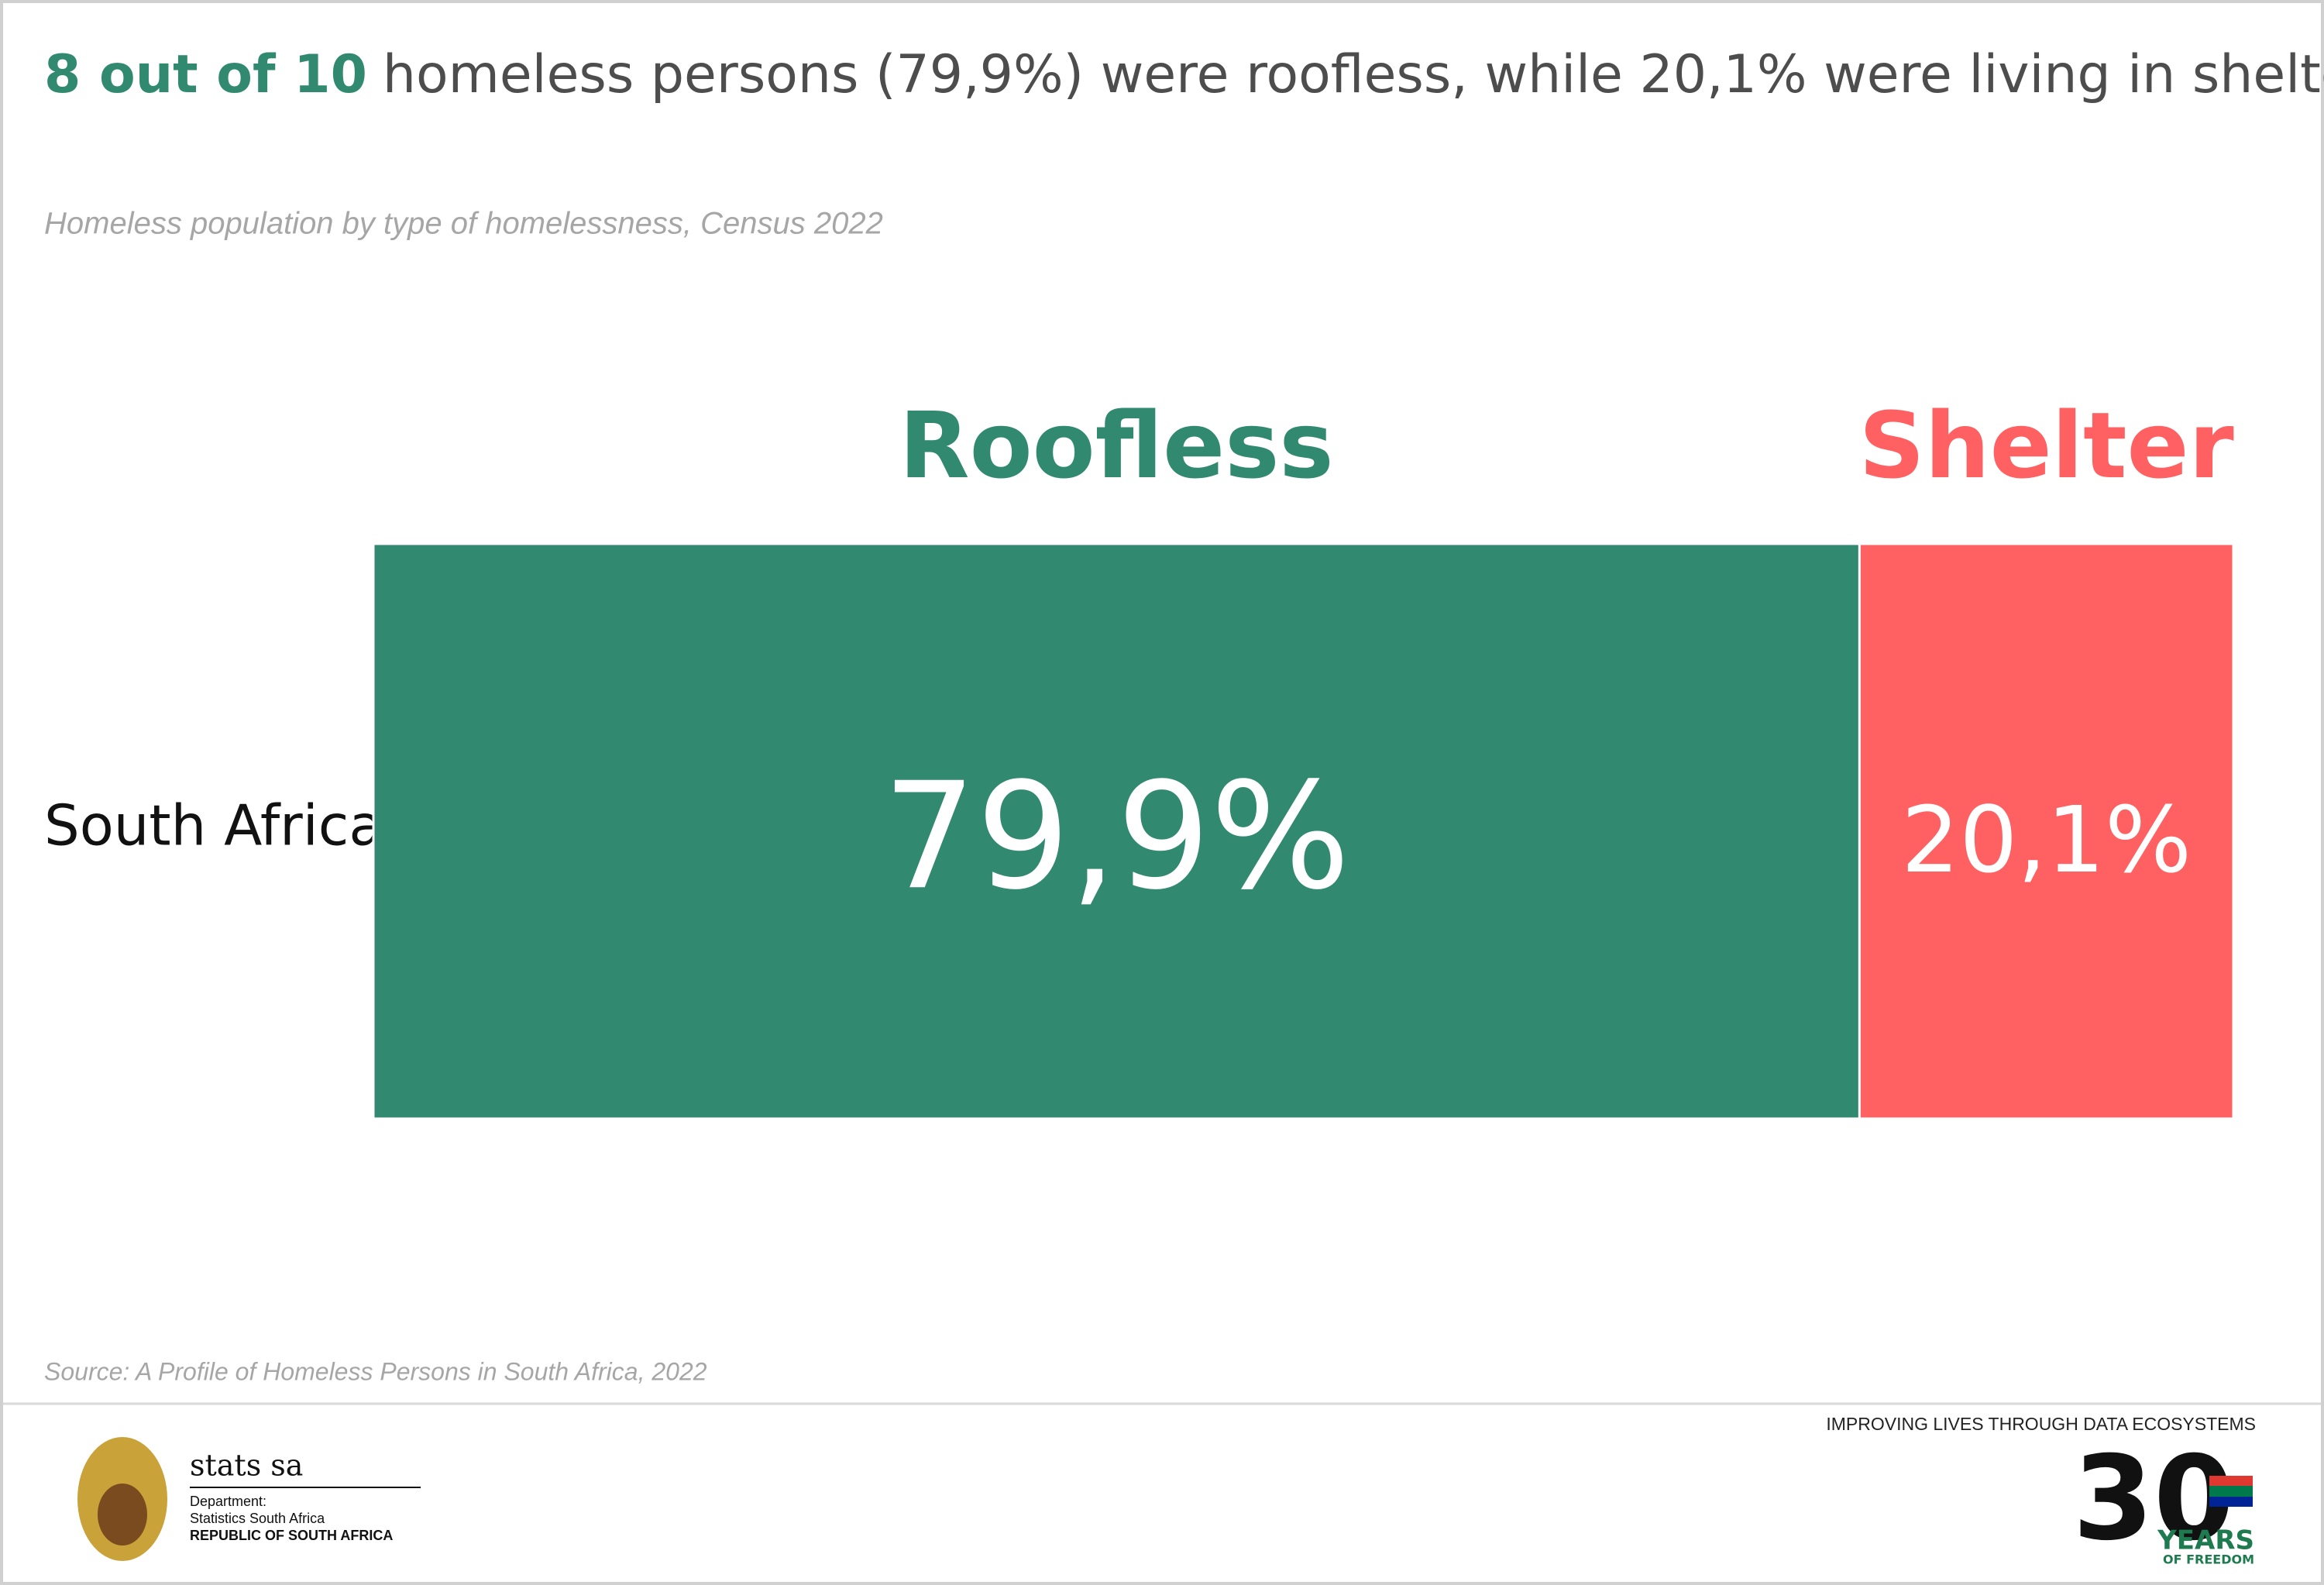 This screenshot has height=1585, width=2324. What do you see at coordinates (2205, 1540) in the screenshot?
I see `years: YEARS` at bounding box center [2205, 1540].